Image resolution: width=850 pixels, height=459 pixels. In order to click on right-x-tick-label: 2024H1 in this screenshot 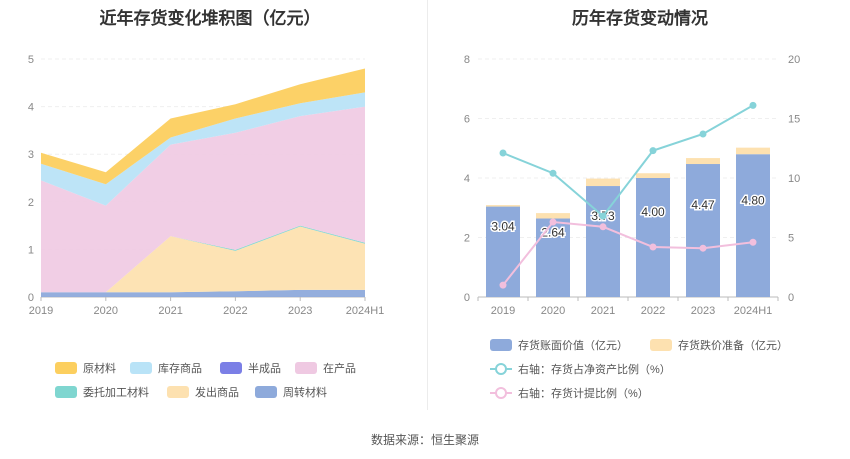, I will do `click(753, 311)`.